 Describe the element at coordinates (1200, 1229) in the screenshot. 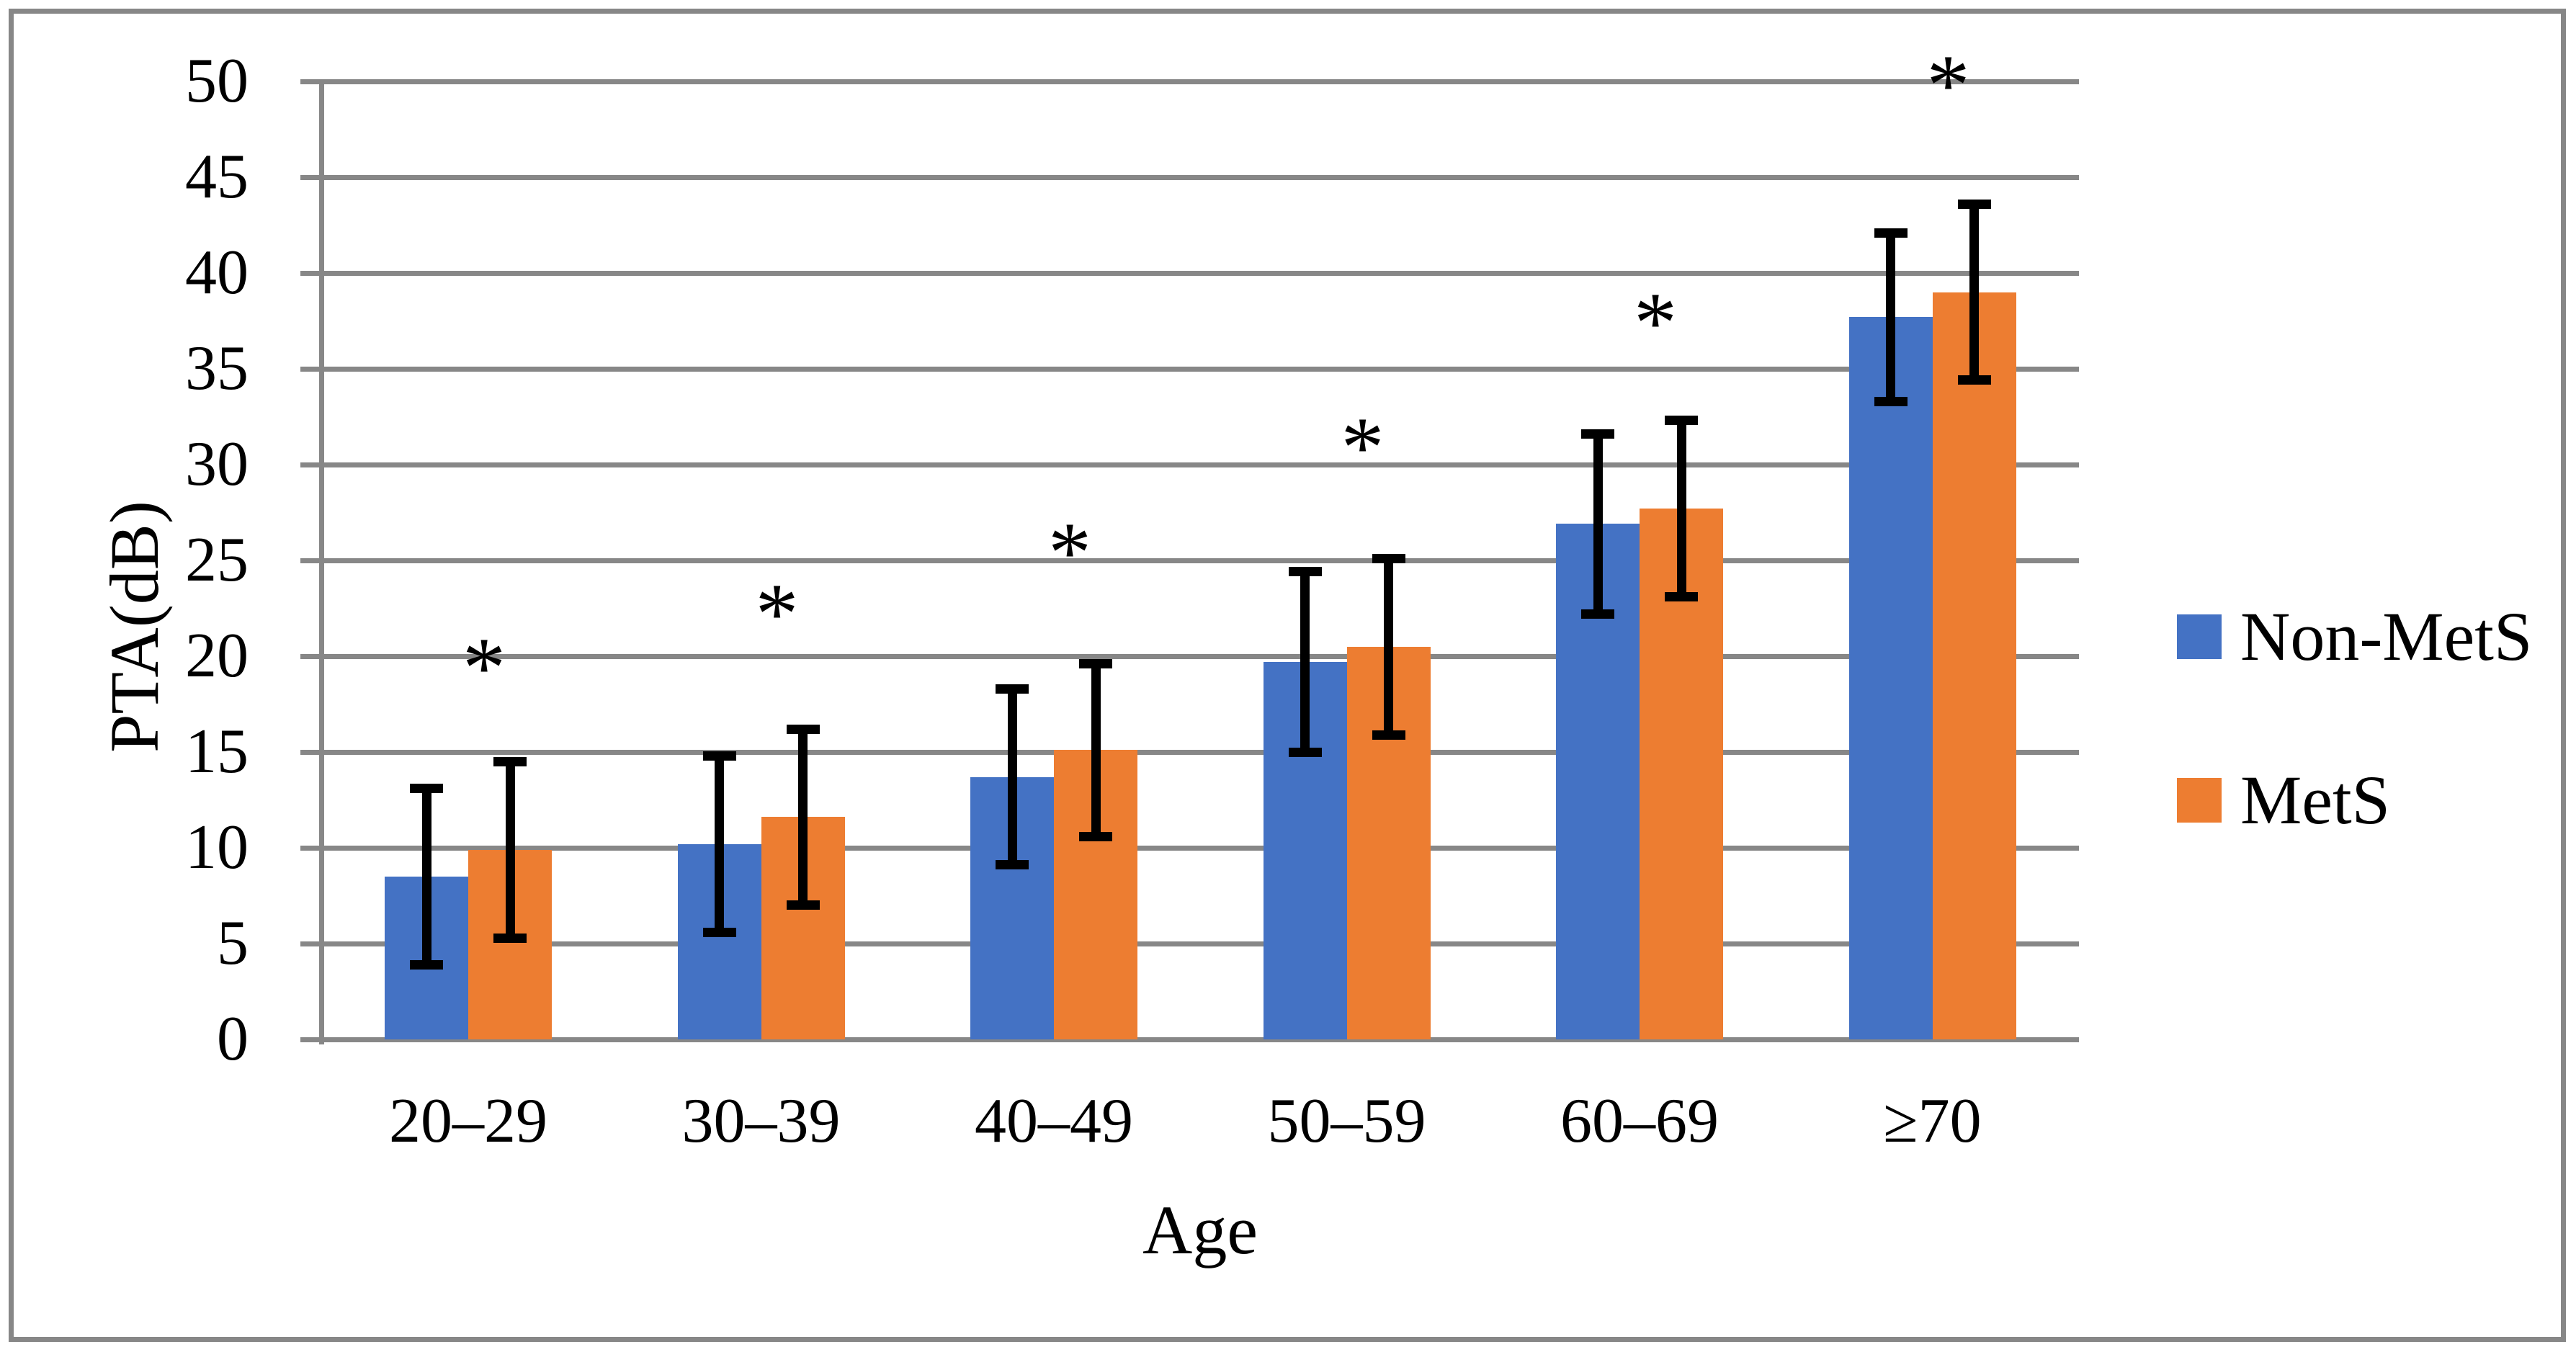

I see `x-axis-title: Age` at that location.